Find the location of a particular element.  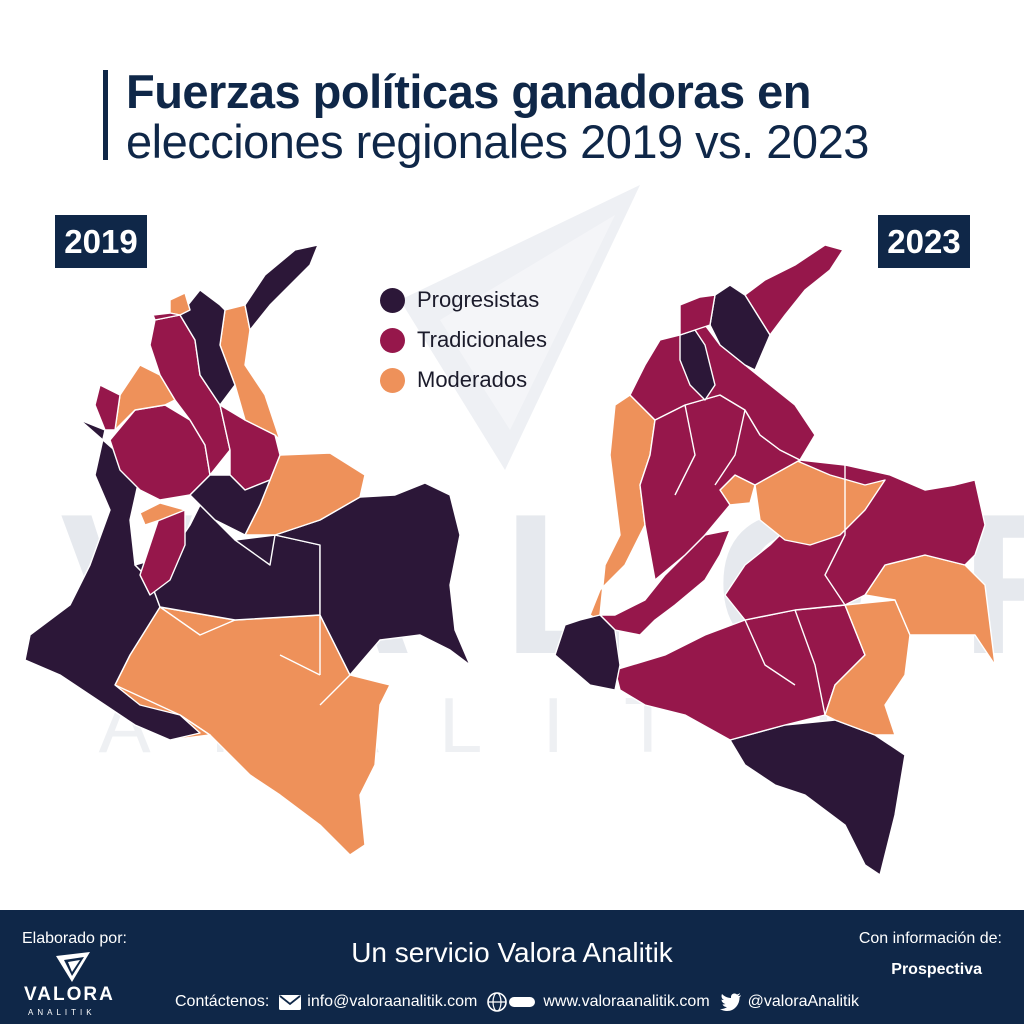

contact-label: Contáctenos: is located at coordinates (222, 1001).